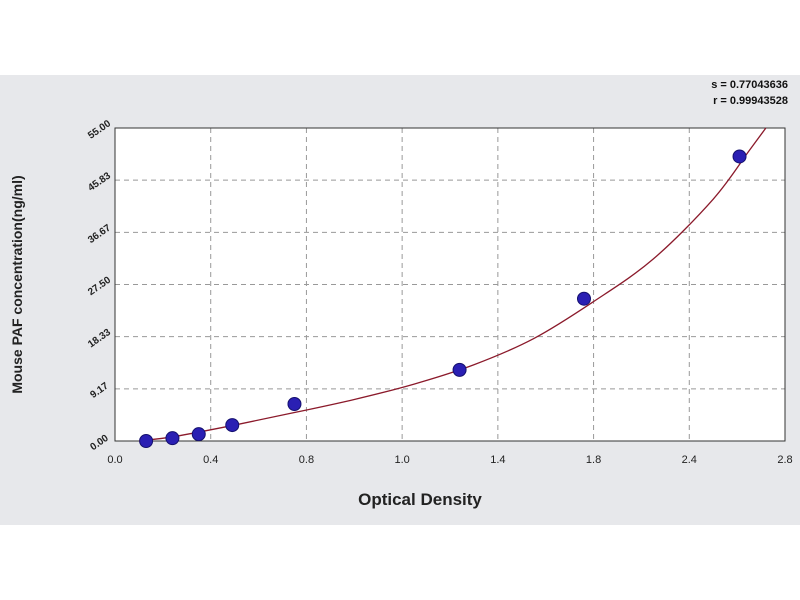 The width and height of the screenshot is (800, 600). Describe the element at coordinates (99, 287) in the screenshot. I see `y-tick-label: 27.50` at that location.